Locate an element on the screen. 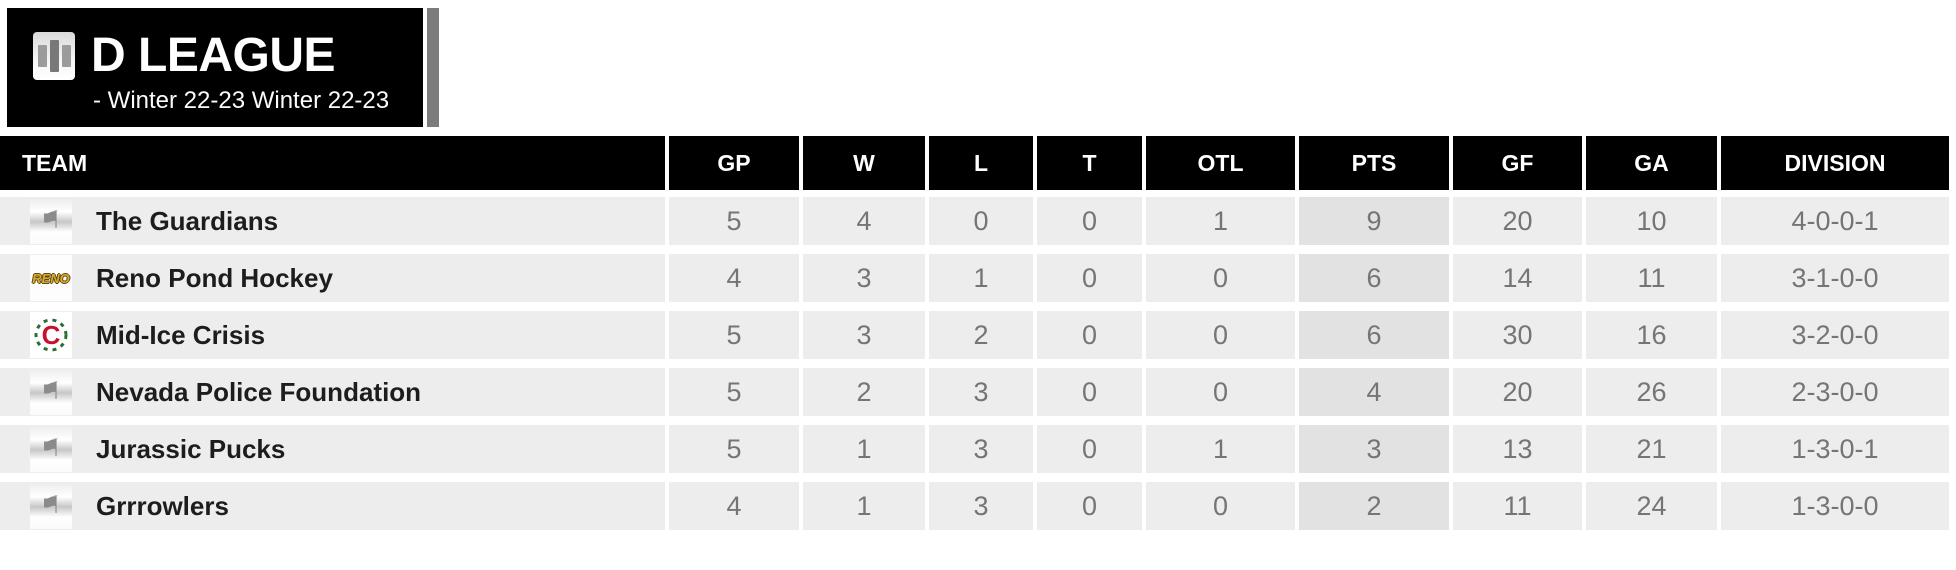 The width and height of the screenshot is (1956, 570). columns-icon is located at coordinates (54, 56).